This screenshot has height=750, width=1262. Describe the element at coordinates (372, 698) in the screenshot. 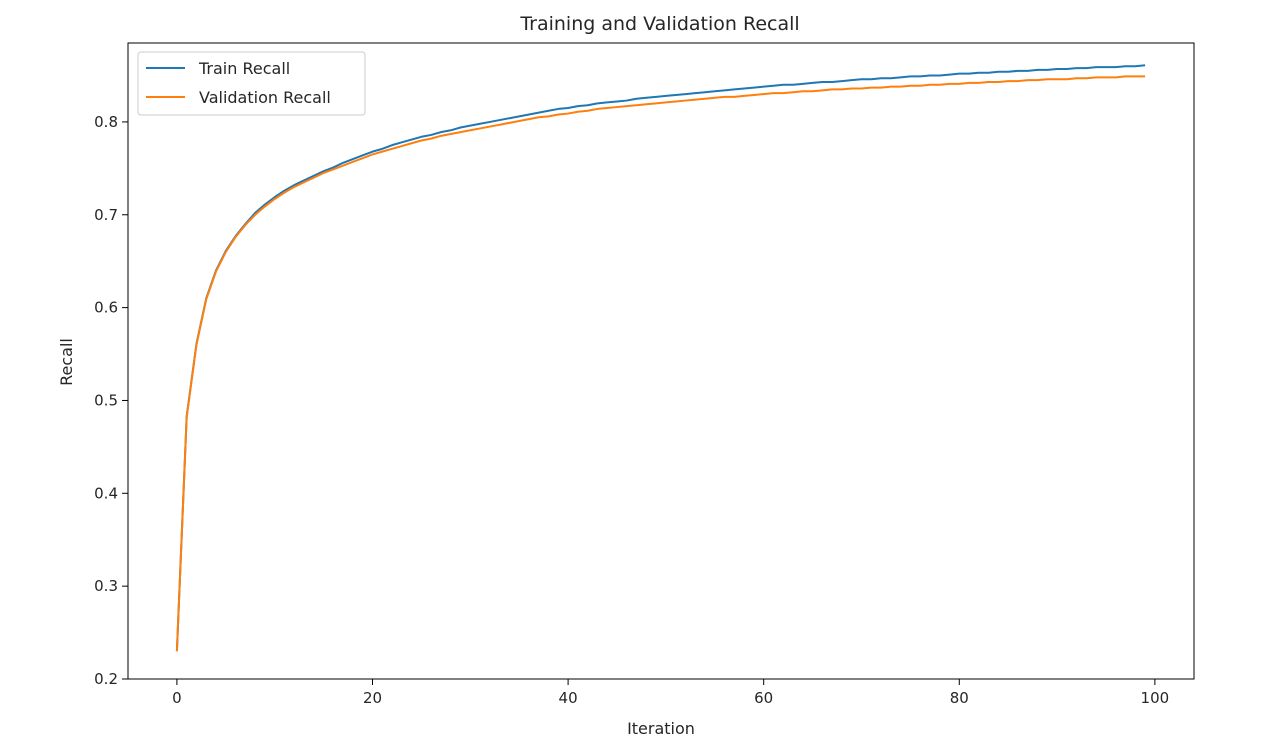

I see `x-tick-label: 20` at that location.